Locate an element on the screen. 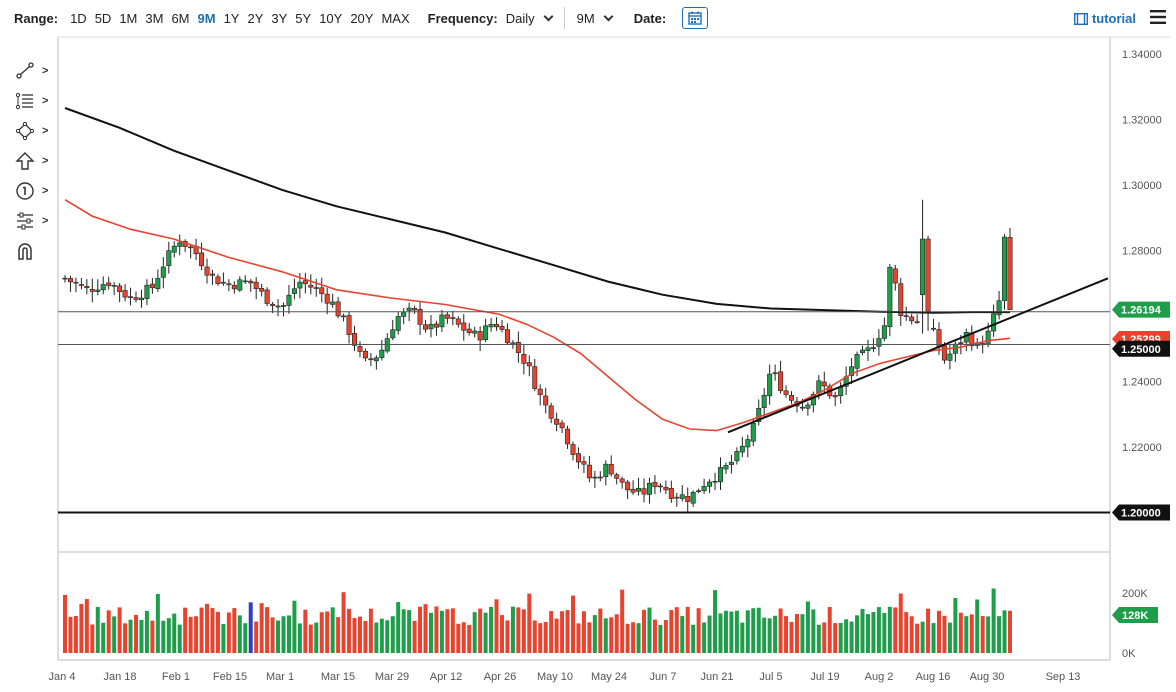  shapes-tool: > is located at coordinates (35, 131).